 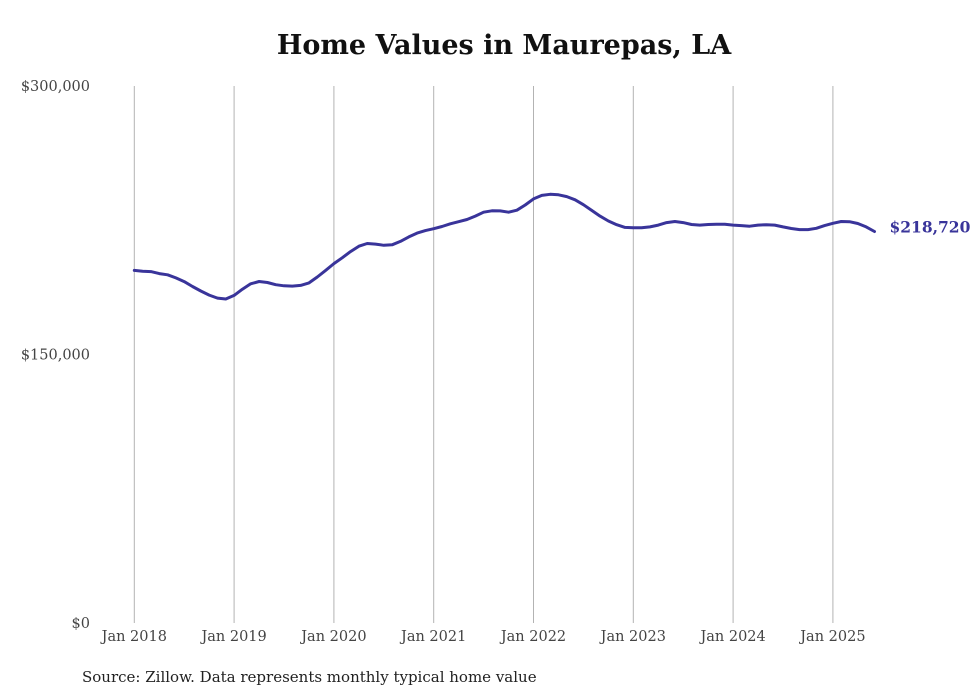 What do you see at coordinates (831, 637) in the screenshot?
I see `x-tick-label: Jan 2025` at bounding box center [831, 637].